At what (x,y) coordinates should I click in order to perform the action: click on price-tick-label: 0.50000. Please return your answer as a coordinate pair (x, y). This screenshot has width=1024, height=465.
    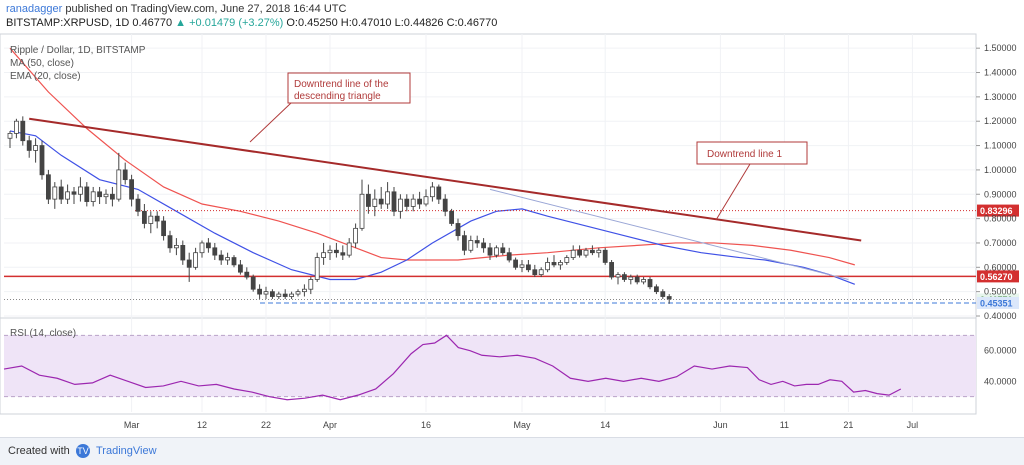
    Looking at the image, I should click on (1000, 292).